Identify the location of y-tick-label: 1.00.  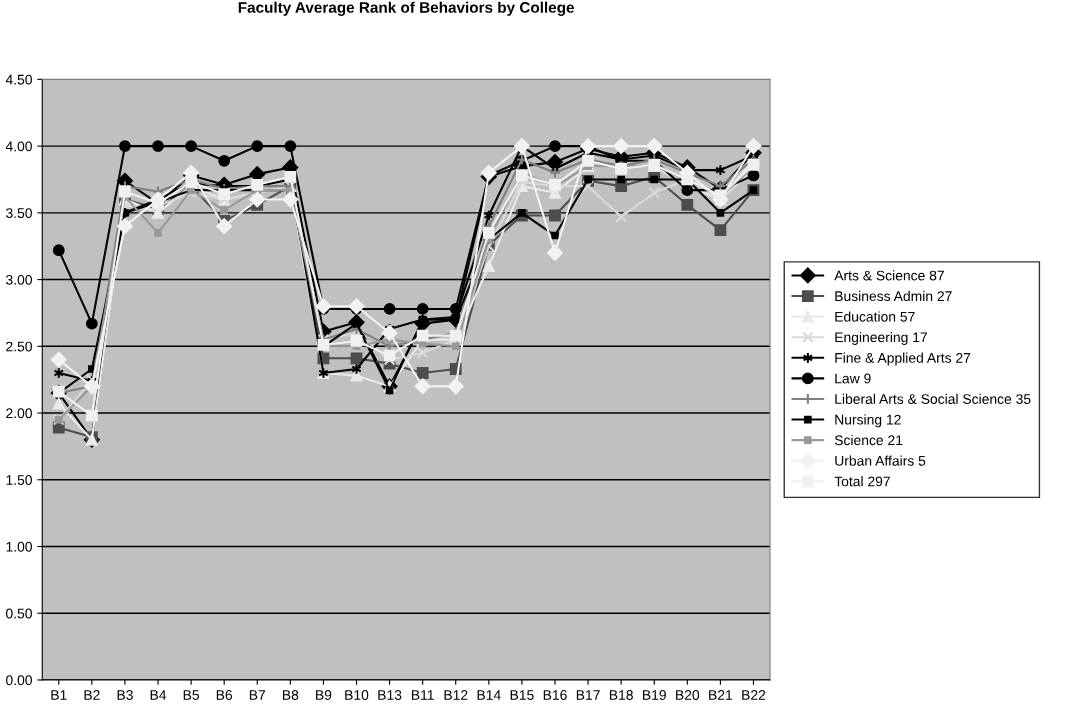
(19, 546).